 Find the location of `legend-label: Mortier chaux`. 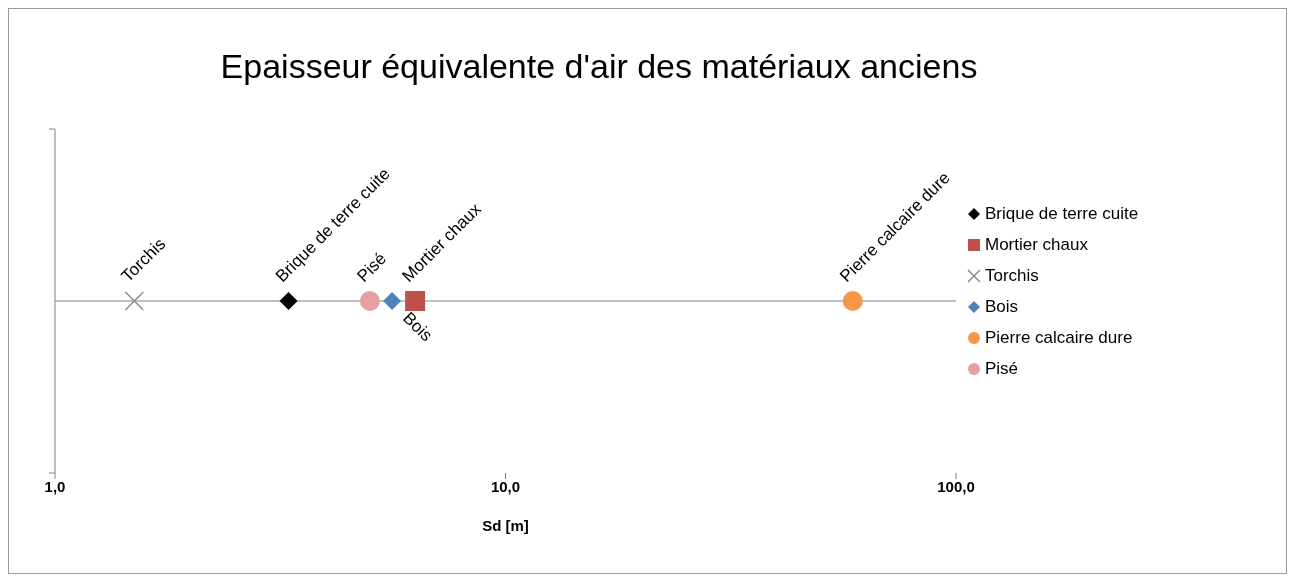

legend-label: Mortier chaux is located at coordinates (1036, 244).